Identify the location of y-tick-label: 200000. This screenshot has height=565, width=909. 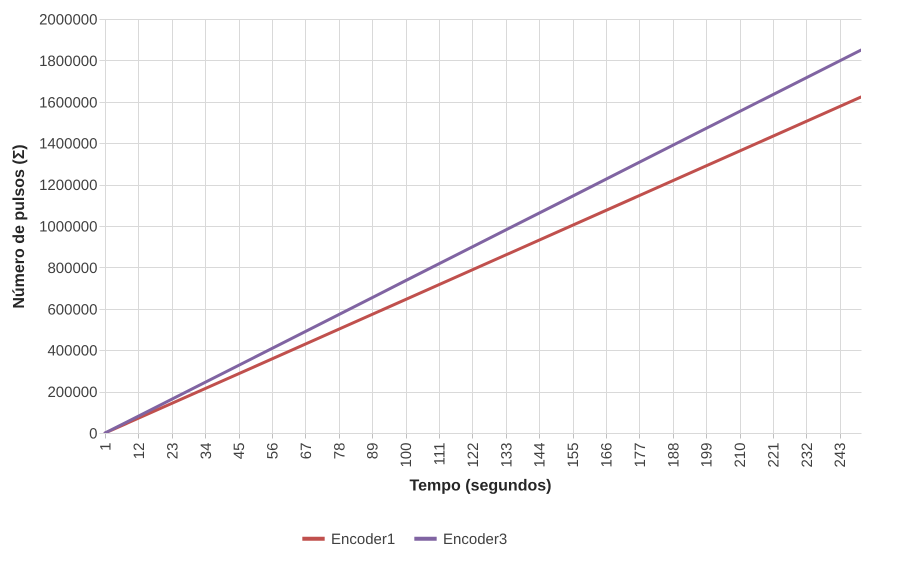
(72, 393).